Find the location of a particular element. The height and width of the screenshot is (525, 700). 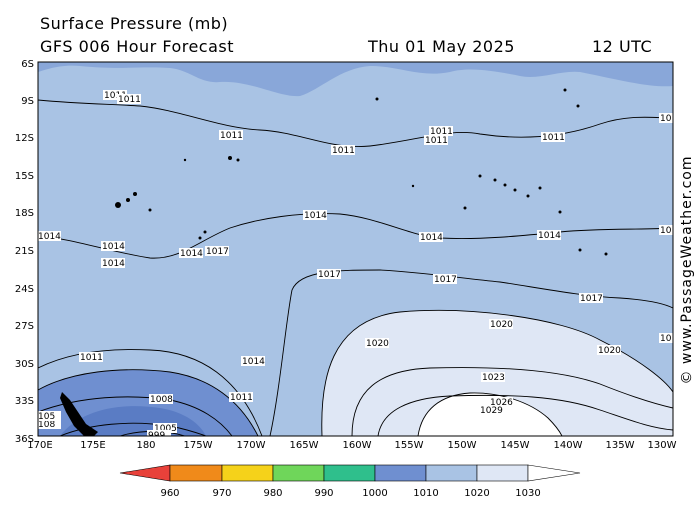

lon-tick-label: 135W is located at coordinates (620, 445).